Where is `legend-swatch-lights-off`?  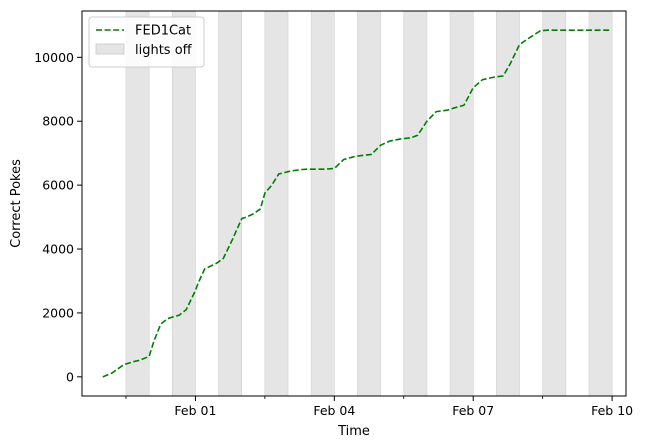
legend-swatch-lights-off is located at coordinates (110, 49).